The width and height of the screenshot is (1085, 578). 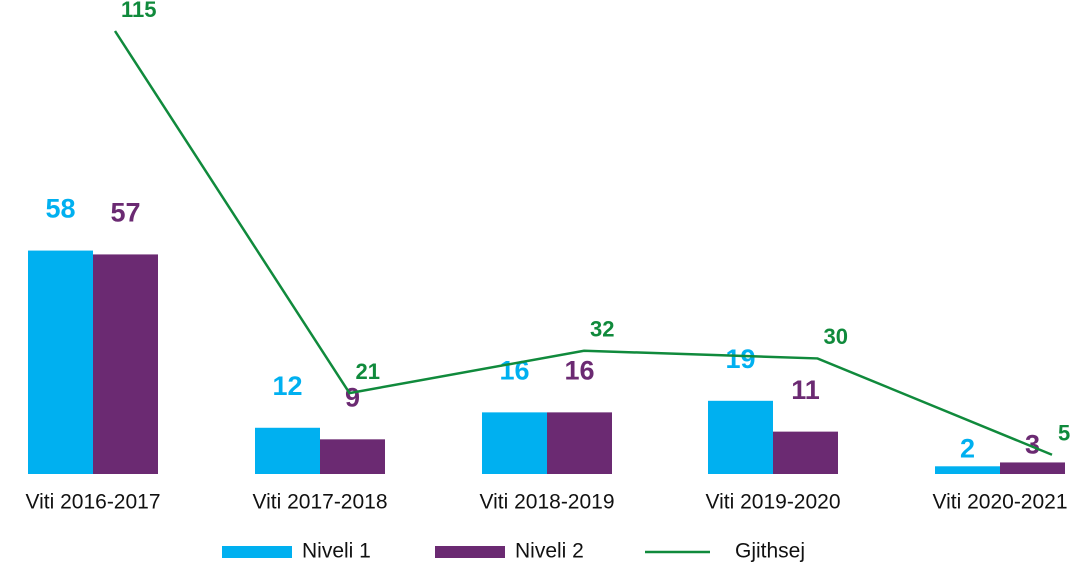 What do you see at coordinates (319, 502) in the screenshot?
I see `x-tick-label: Viti 2017-2018` at bounding box center [319, 502].